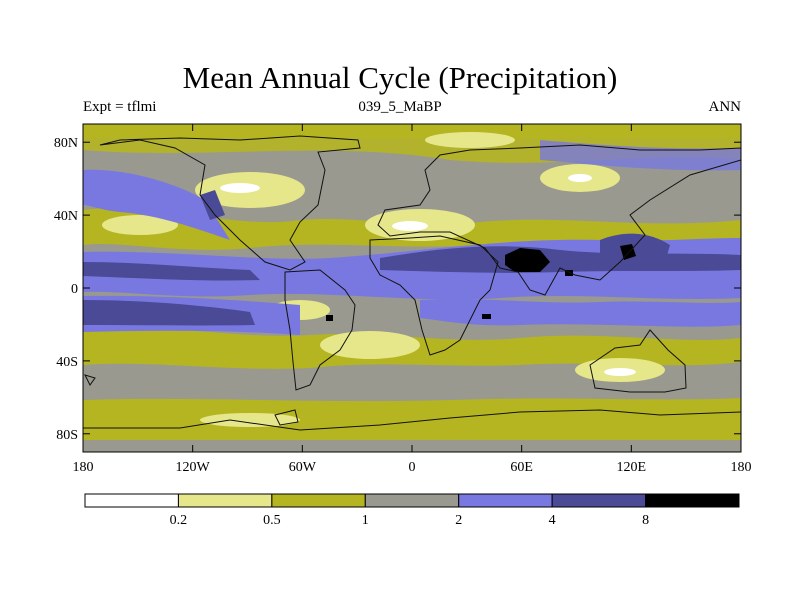  Describe the element at coordinates (638, 361) in the screenshot. I see `coastline-australia` at that location.